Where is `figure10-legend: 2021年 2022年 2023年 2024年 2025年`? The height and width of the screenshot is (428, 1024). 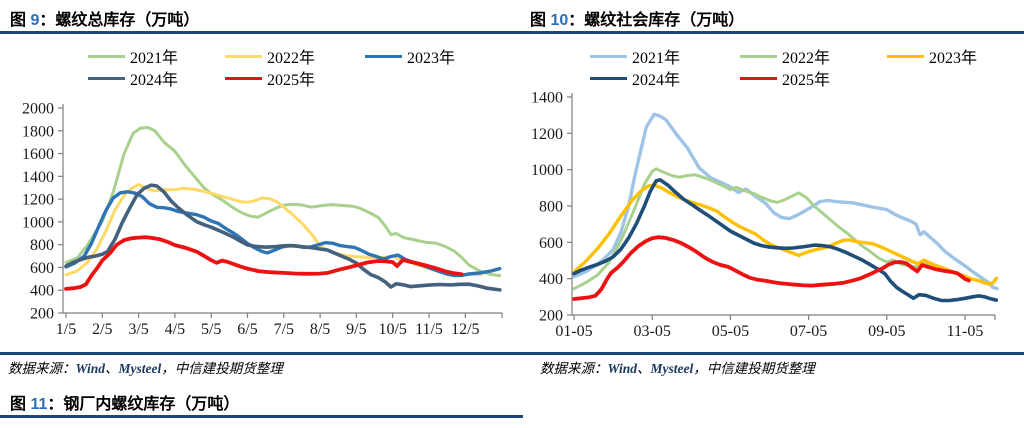
figure10-legend: 2021年 2022年 2023年 2024年 2025年 is located at coordinates (764, 69).